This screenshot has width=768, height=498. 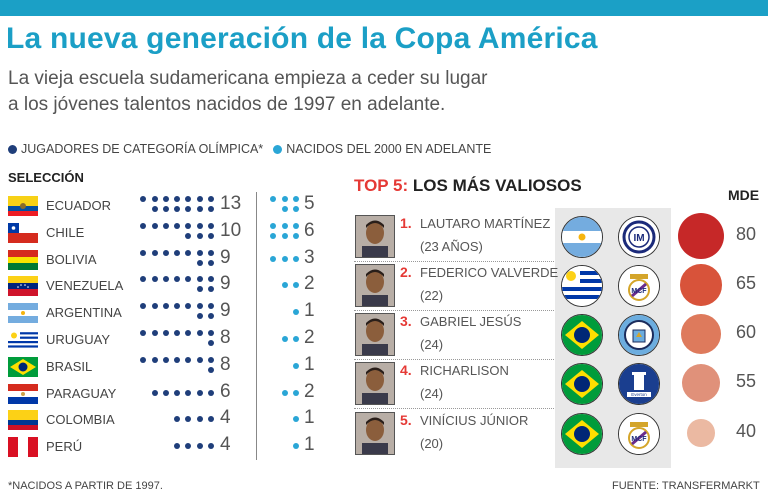 I want to click on table-row: ECUADOR 13 5, so click(x=170, y=205).